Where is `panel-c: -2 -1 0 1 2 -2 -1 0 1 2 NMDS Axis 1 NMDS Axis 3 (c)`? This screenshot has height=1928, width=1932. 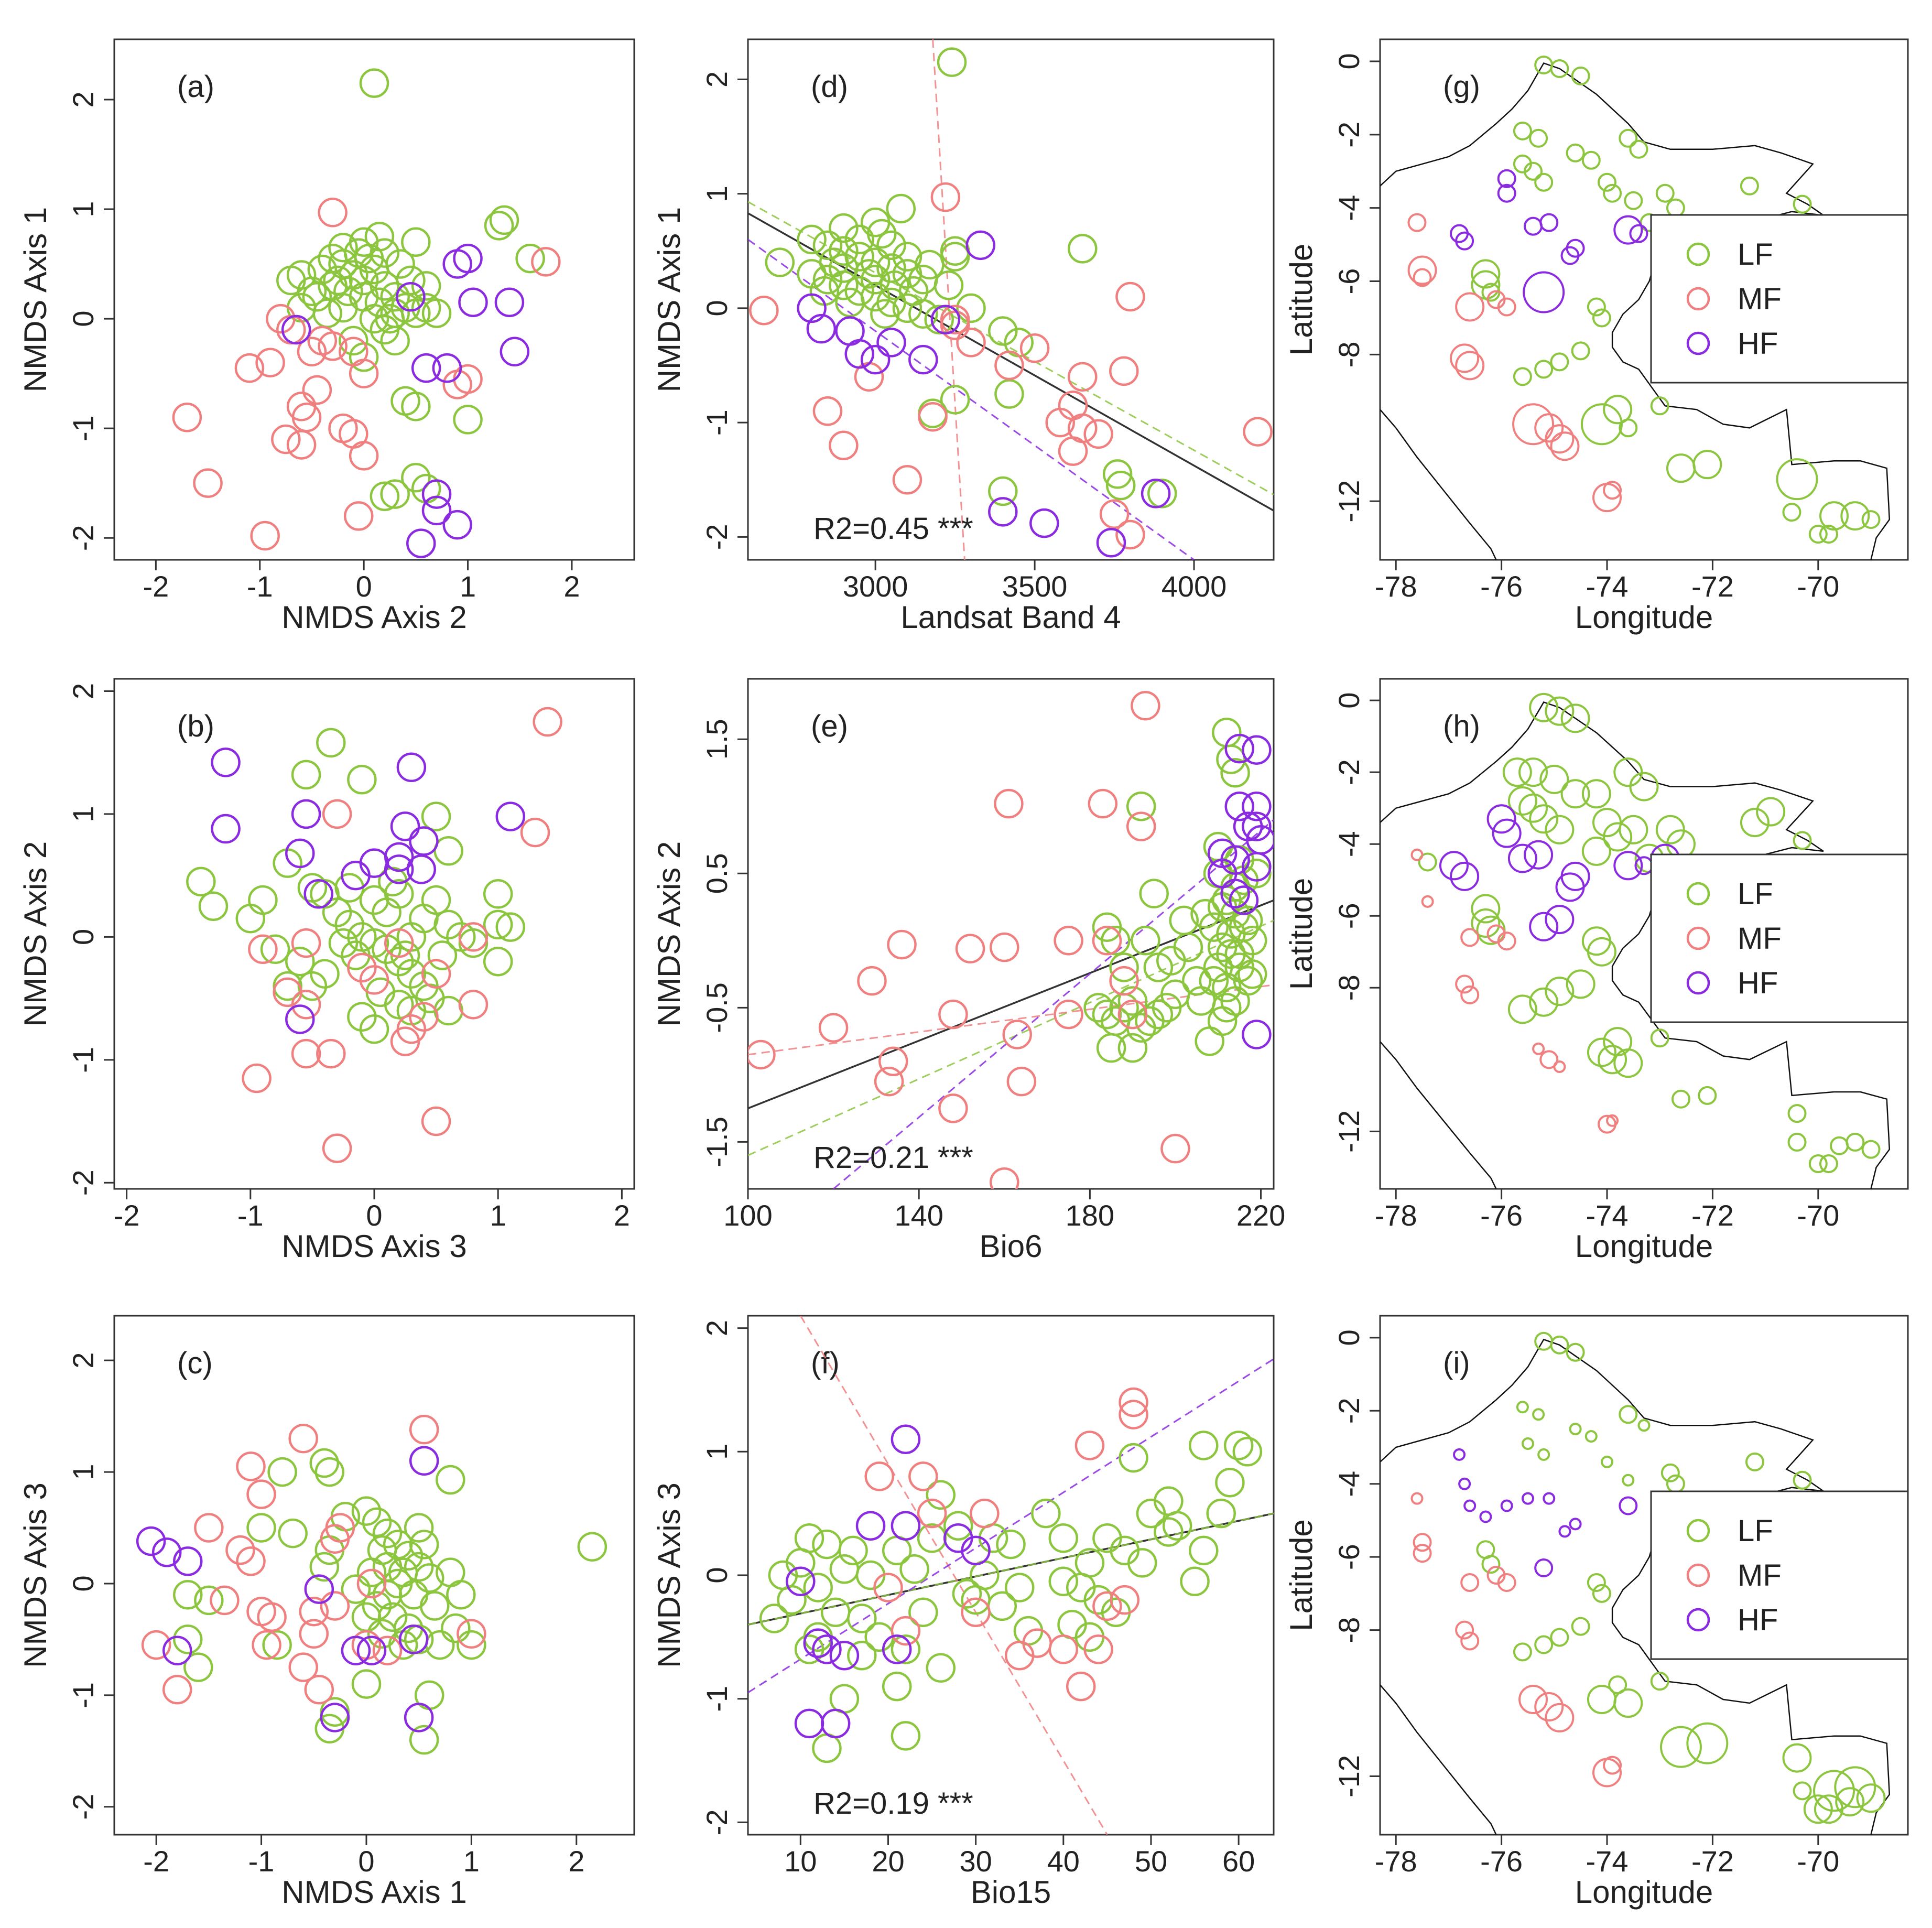 panel-c: -2 -1 0 1 2 -2 -1 0 1 2 NMDS Axis 1 NMDS Axis 3 (c) is located at coordinates (326, 1613).